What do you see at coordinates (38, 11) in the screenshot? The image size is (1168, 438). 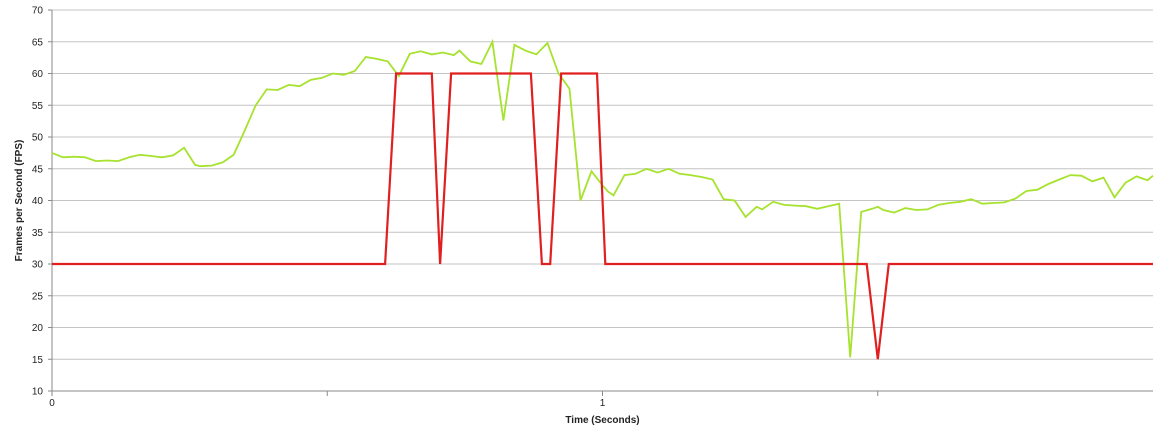 I see `y-tick-label-70: 70` at bounding box center [38, 11].